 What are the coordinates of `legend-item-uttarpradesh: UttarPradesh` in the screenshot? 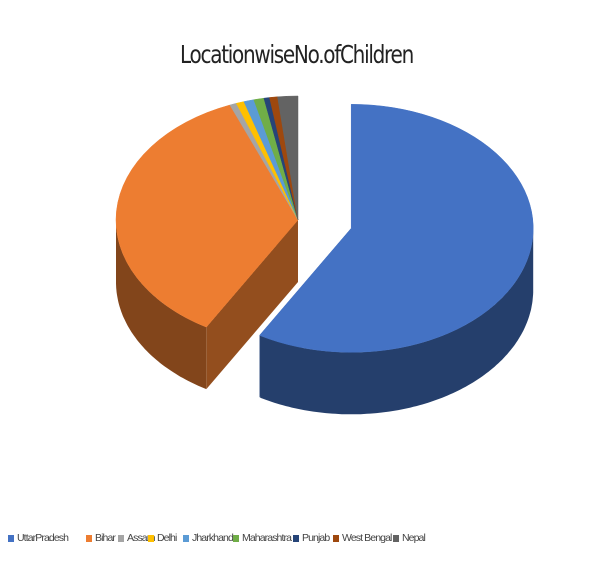 It's located at (38, 538).